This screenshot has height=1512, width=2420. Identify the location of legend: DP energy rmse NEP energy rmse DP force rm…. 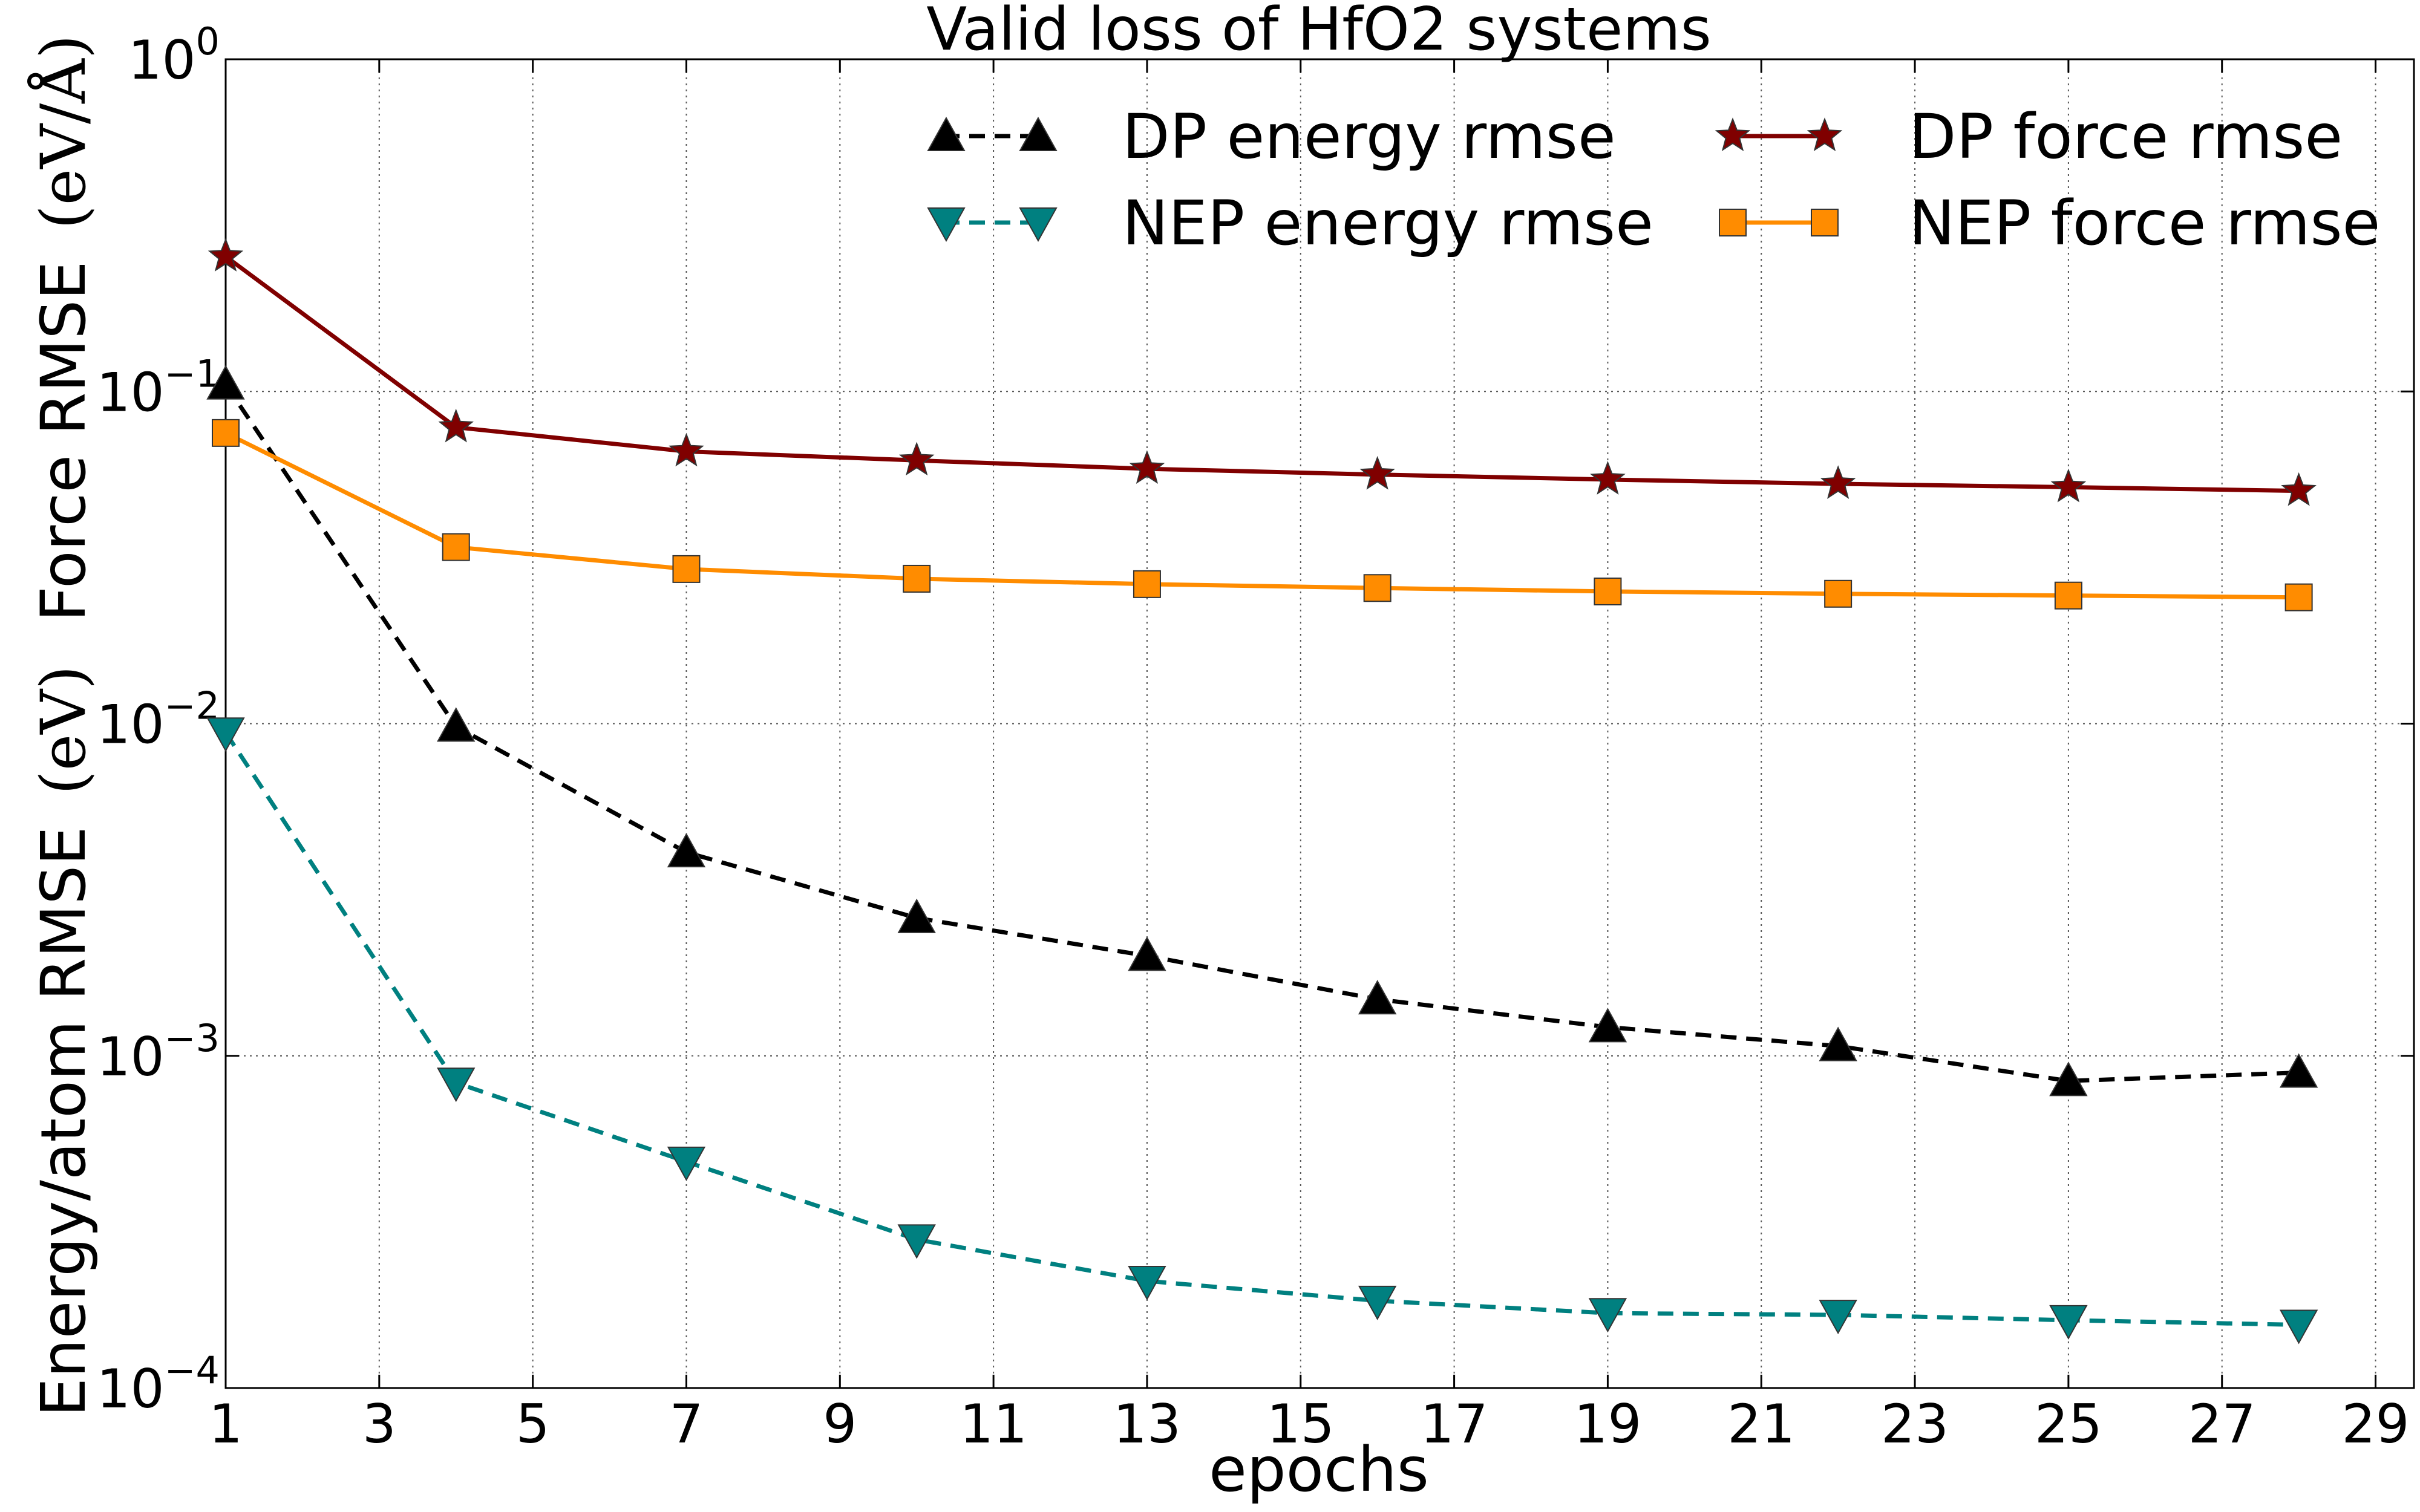
(1653, 180).